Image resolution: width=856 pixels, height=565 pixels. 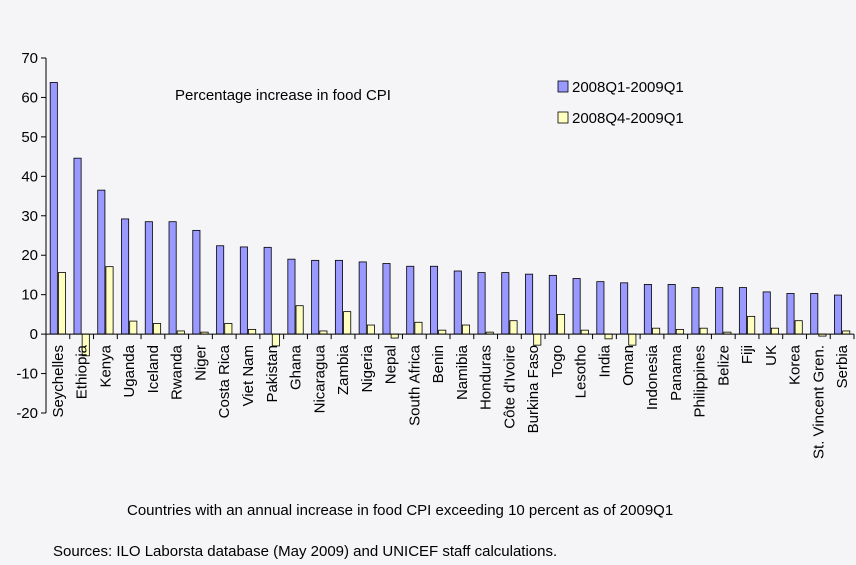 What do you see at coordinates (296, 367) in the screenshot?
I see `x-tick-label: Ghana` at bounding box center [296, 367].